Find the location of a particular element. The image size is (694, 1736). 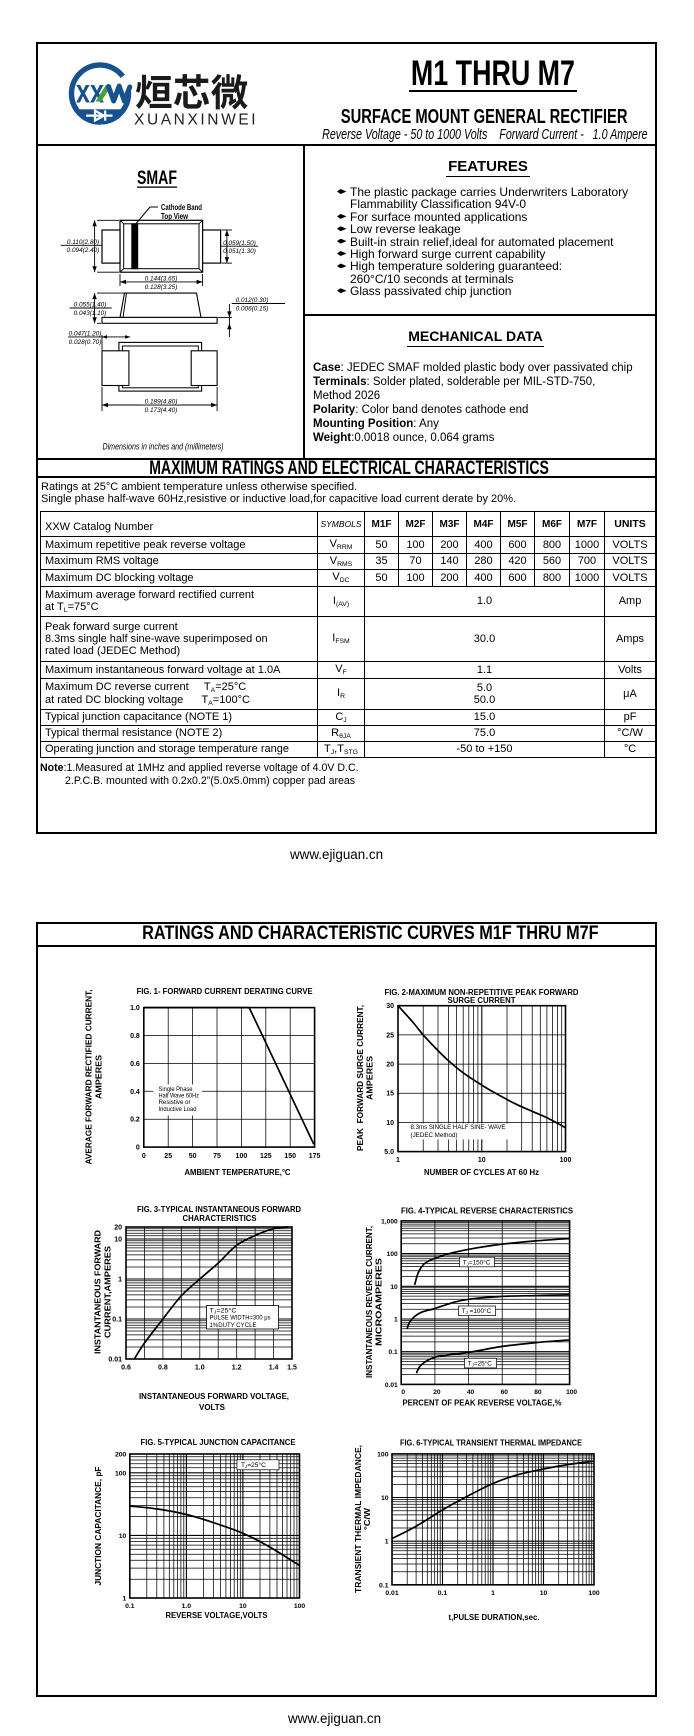

svg-text: t,PULSE DURATION,sec. is located at coordinates (494, 1617).